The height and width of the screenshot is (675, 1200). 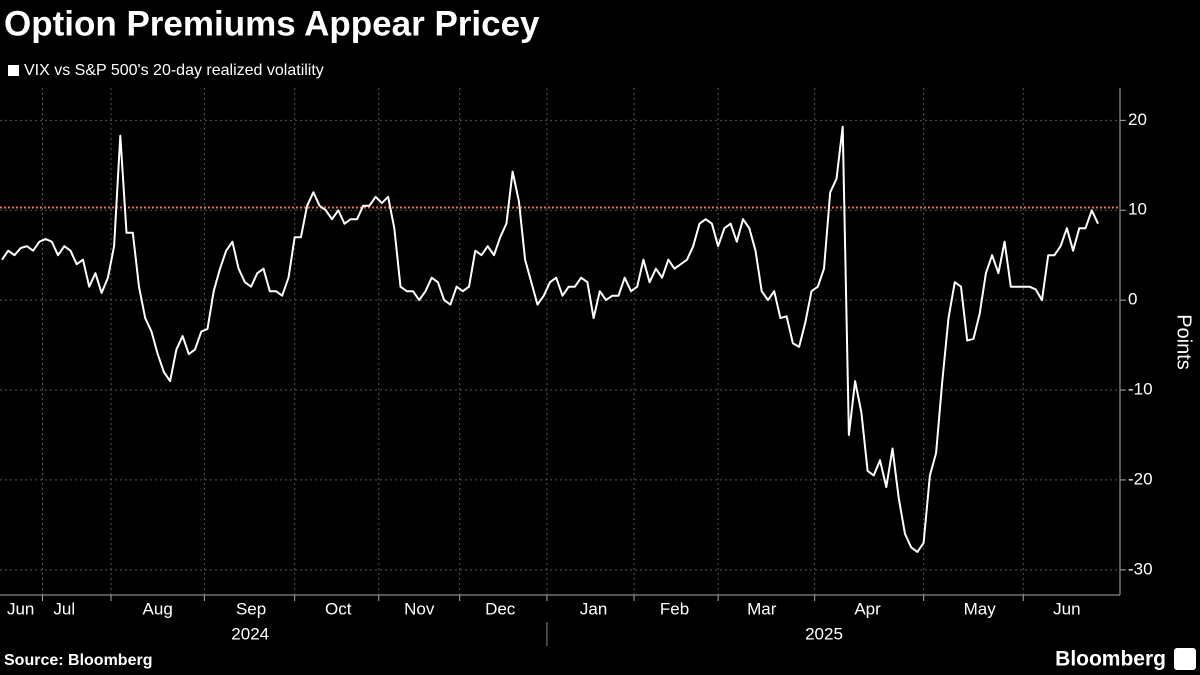 I want to click on y-tick-label: -20, so click(x=1140, y=478).